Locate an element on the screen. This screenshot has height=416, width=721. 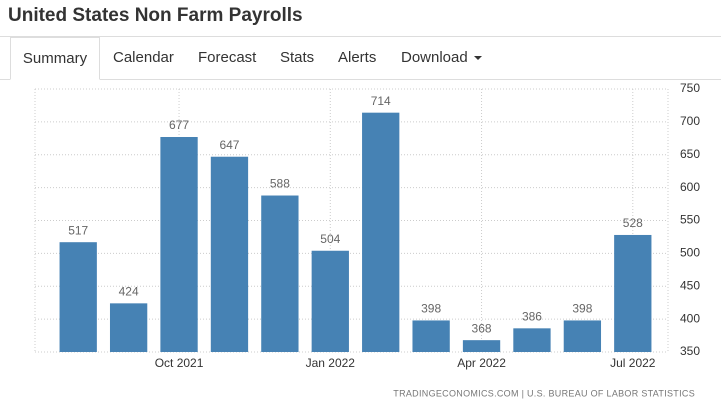
value-label: 528 is located at coordinates (633, 223).